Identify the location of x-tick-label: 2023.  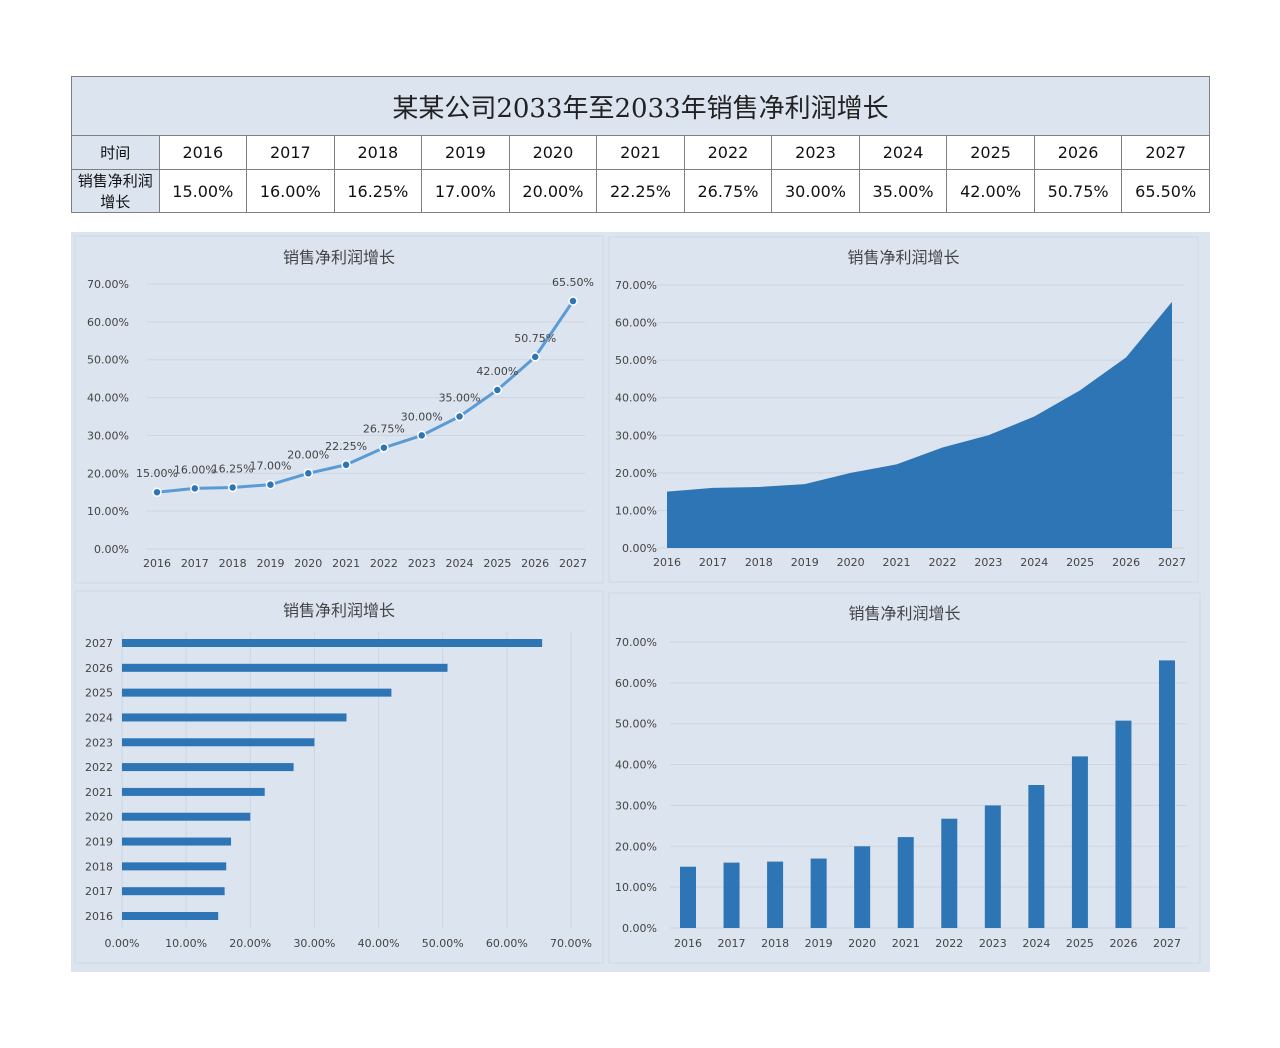
(422, 563).